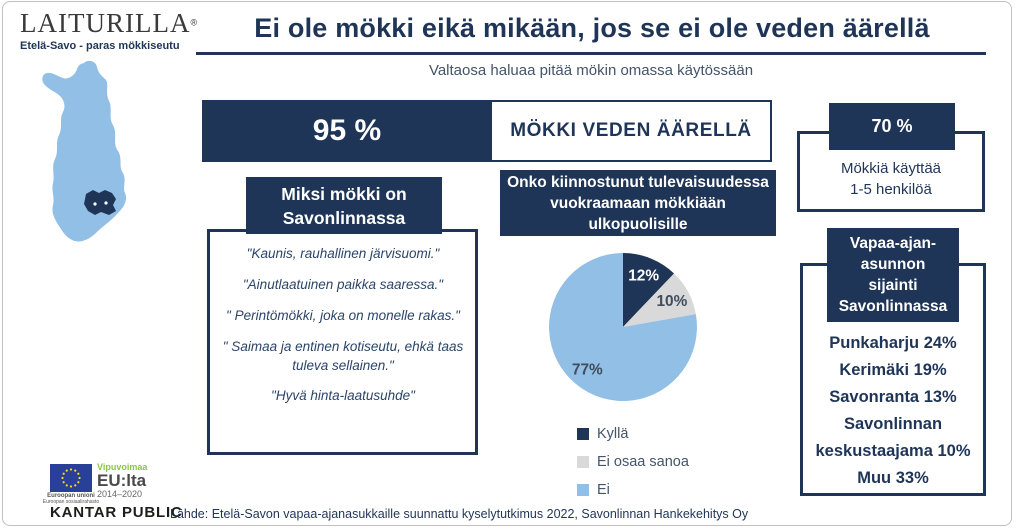  What do you see at coordinates (587, 370) in the screenshot?
I see `pie-data-label: 77%` at bounding box center [587, 370].